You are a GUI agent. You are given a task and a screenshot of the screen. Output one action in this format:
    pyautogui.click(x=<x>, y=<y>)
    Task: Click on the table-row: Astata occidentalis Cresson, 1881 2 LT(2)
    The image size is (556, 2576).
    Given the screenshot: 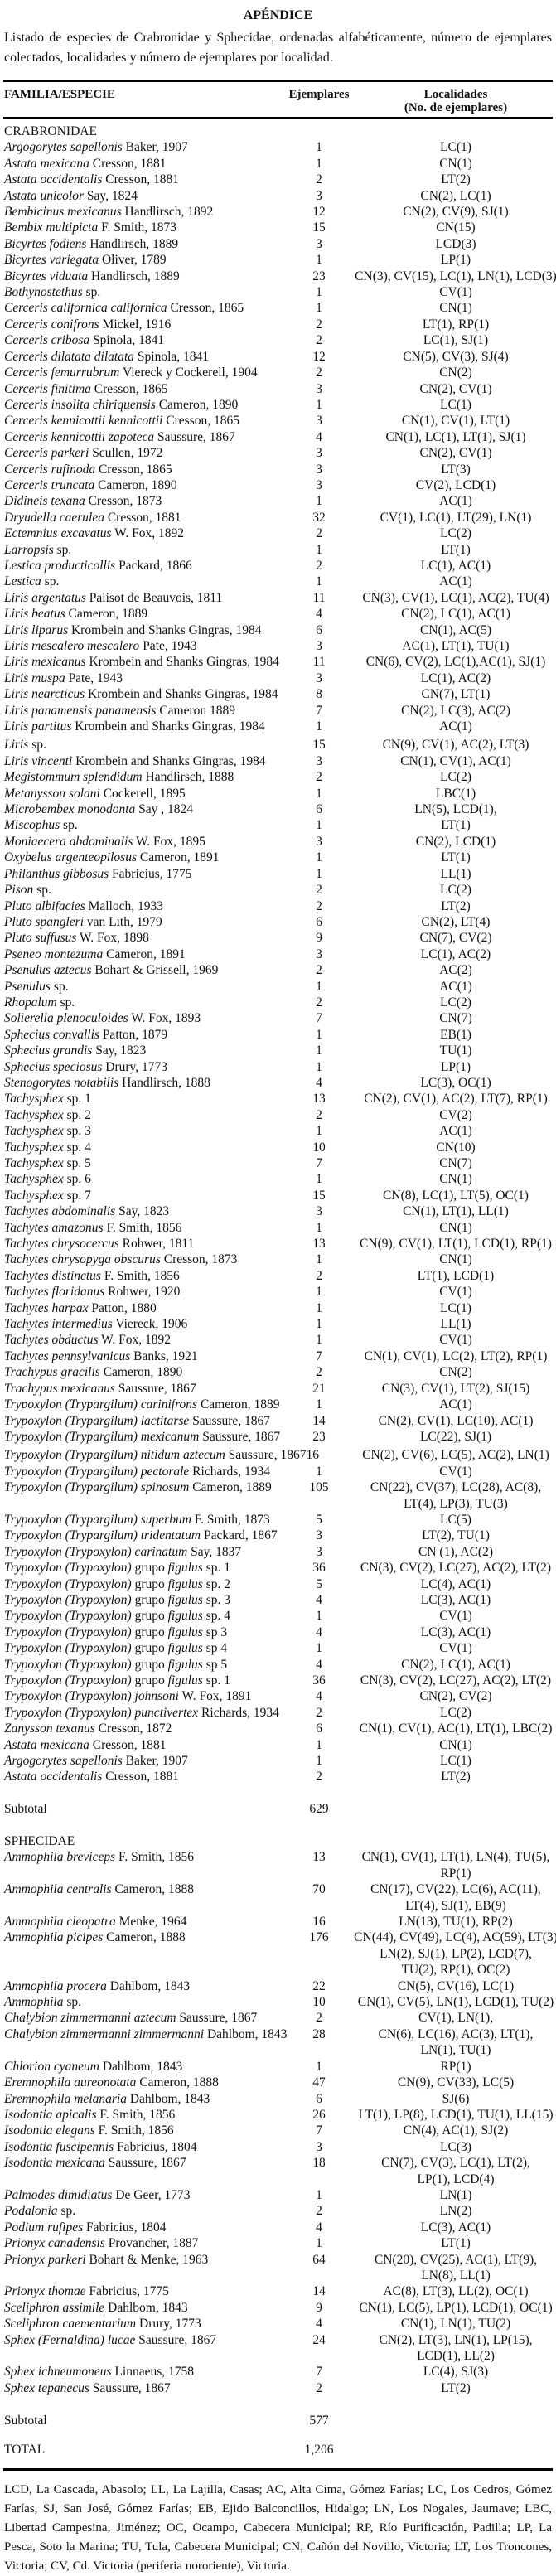 What is the action you would take?
    pyautogui.click(x=278, y=179)
    